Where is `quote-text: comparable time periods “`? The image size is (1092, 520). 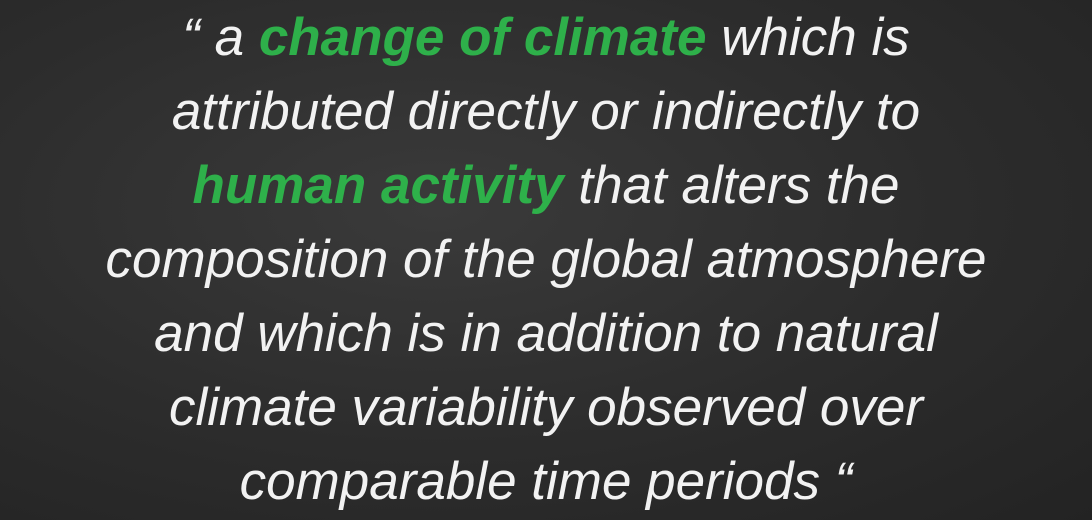 quote-text: comparable time periods “ is located at coordinates (546, 481).